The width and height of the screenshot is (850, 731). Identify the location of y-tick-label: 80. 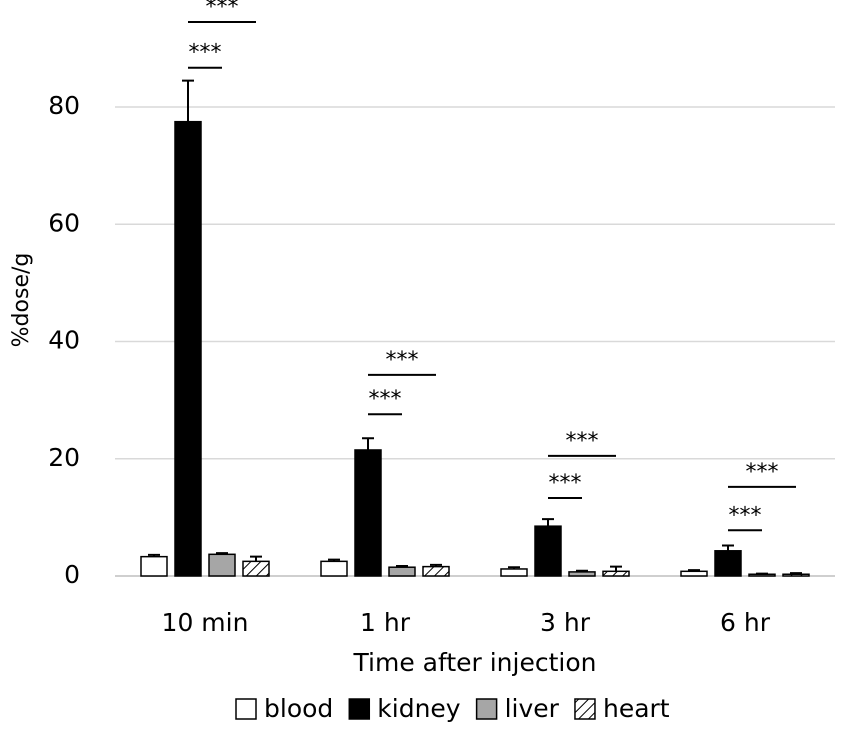
(64, 105).